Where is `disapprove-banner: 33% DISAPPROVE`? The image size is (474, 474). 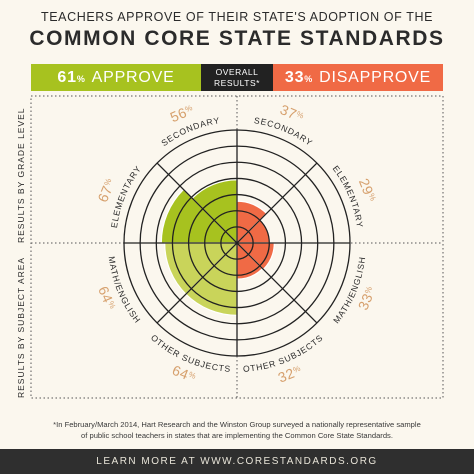
disapprove-banner: 33% DISAPPROVE is located at coordinates (358, 77).